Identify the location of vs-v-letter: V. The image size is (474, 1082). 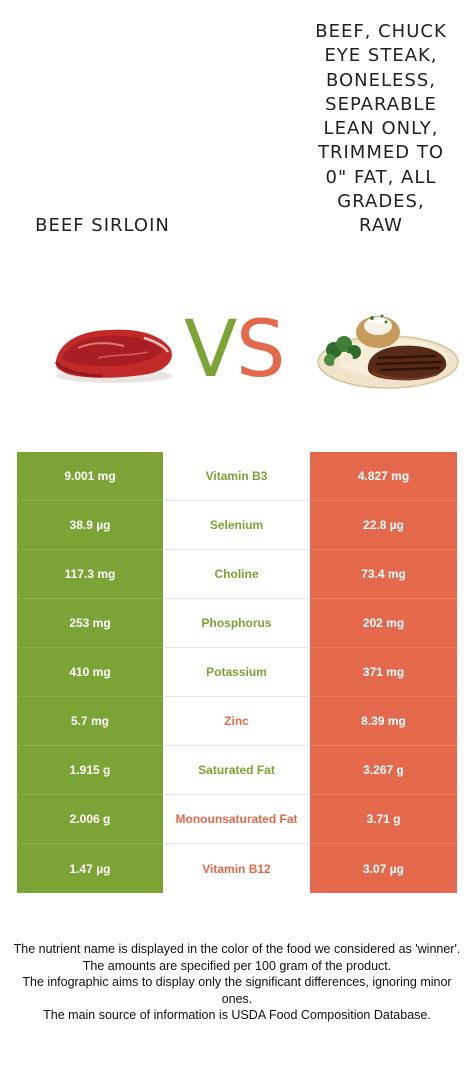
(210, 350).